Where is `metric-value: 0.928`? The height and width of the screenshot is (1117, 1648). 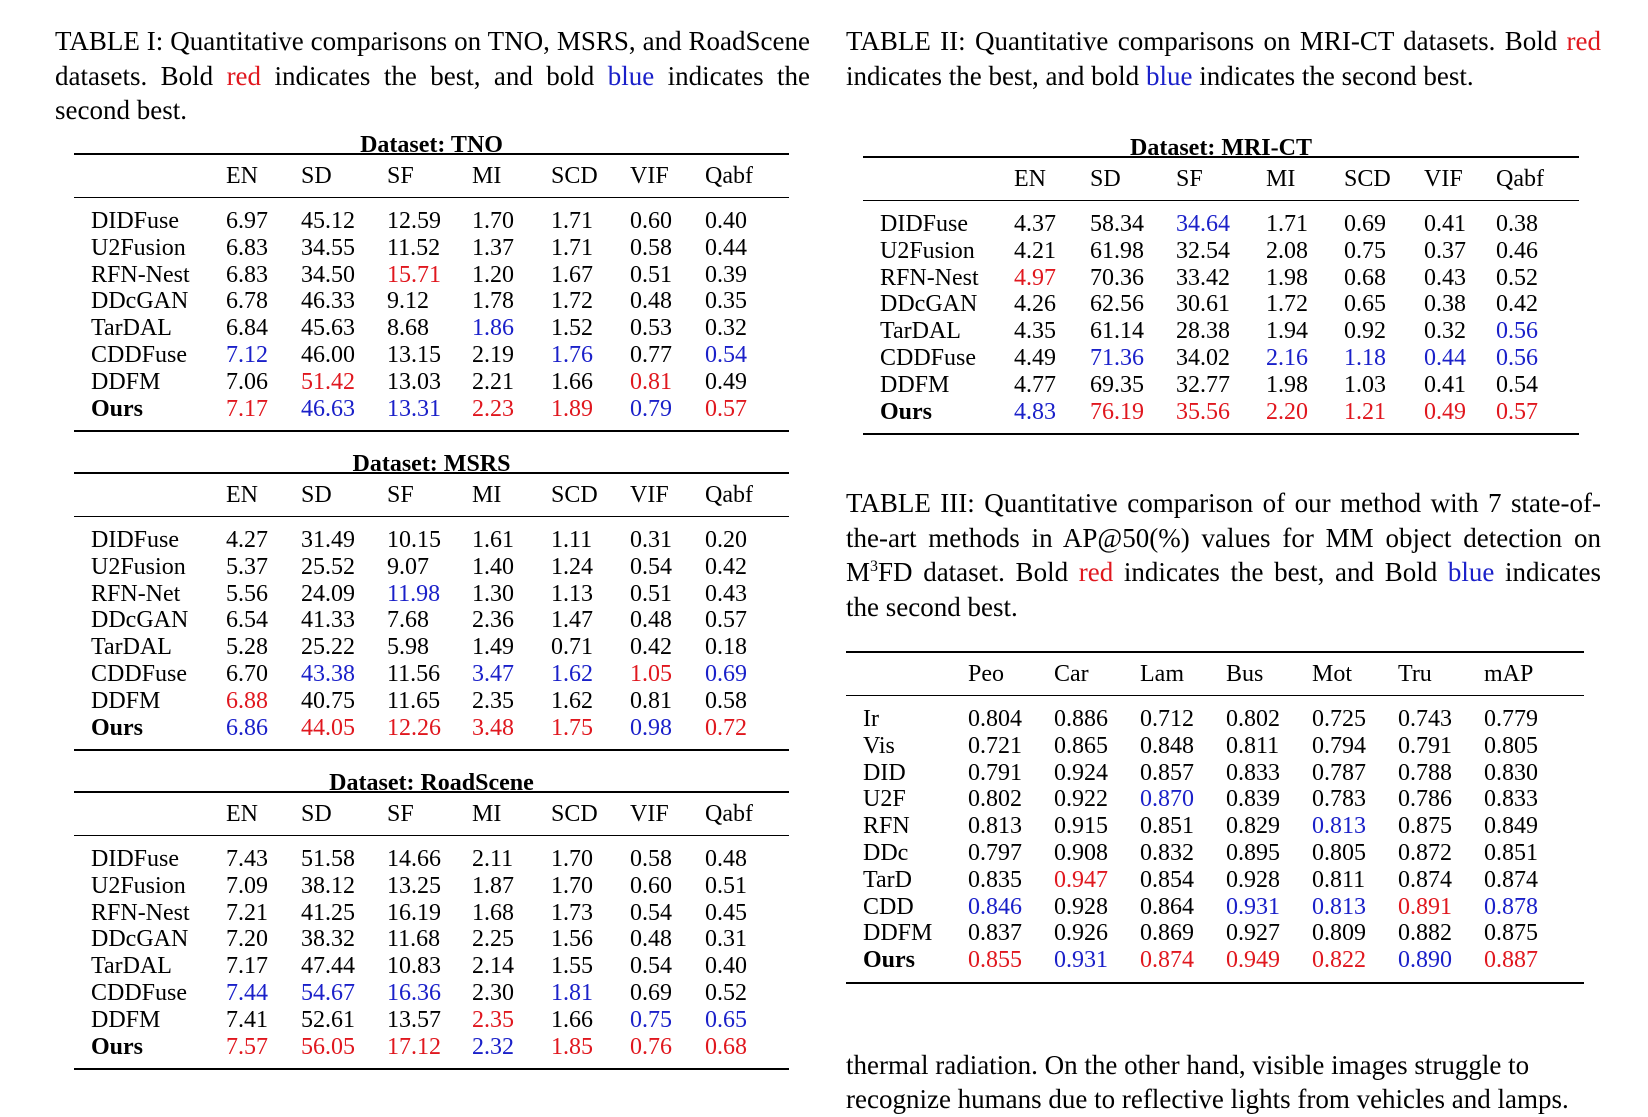
metric-value: 0.928 is located at coordinates (1081, 906).